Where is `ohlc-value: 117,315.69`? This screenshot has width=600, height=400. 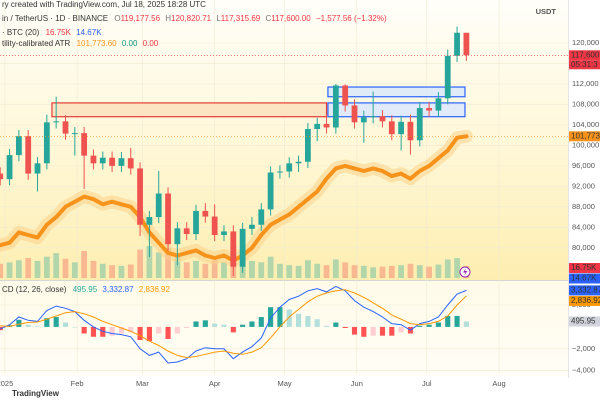
ohlc-value: 117,315.69 is located at coordinates (241, 18).